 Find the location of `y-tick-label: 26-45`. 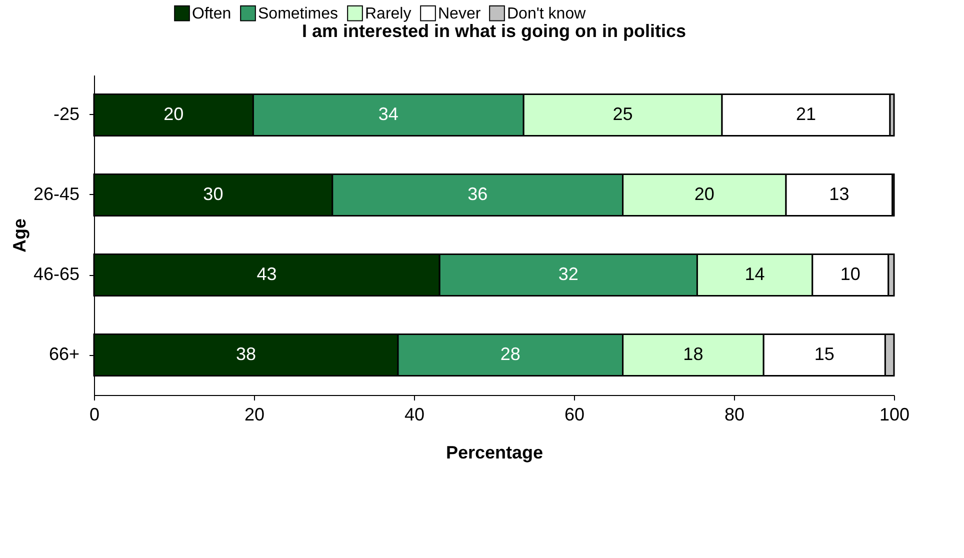

y-tick-label: 26-45 is located at coordinates (56, 194).